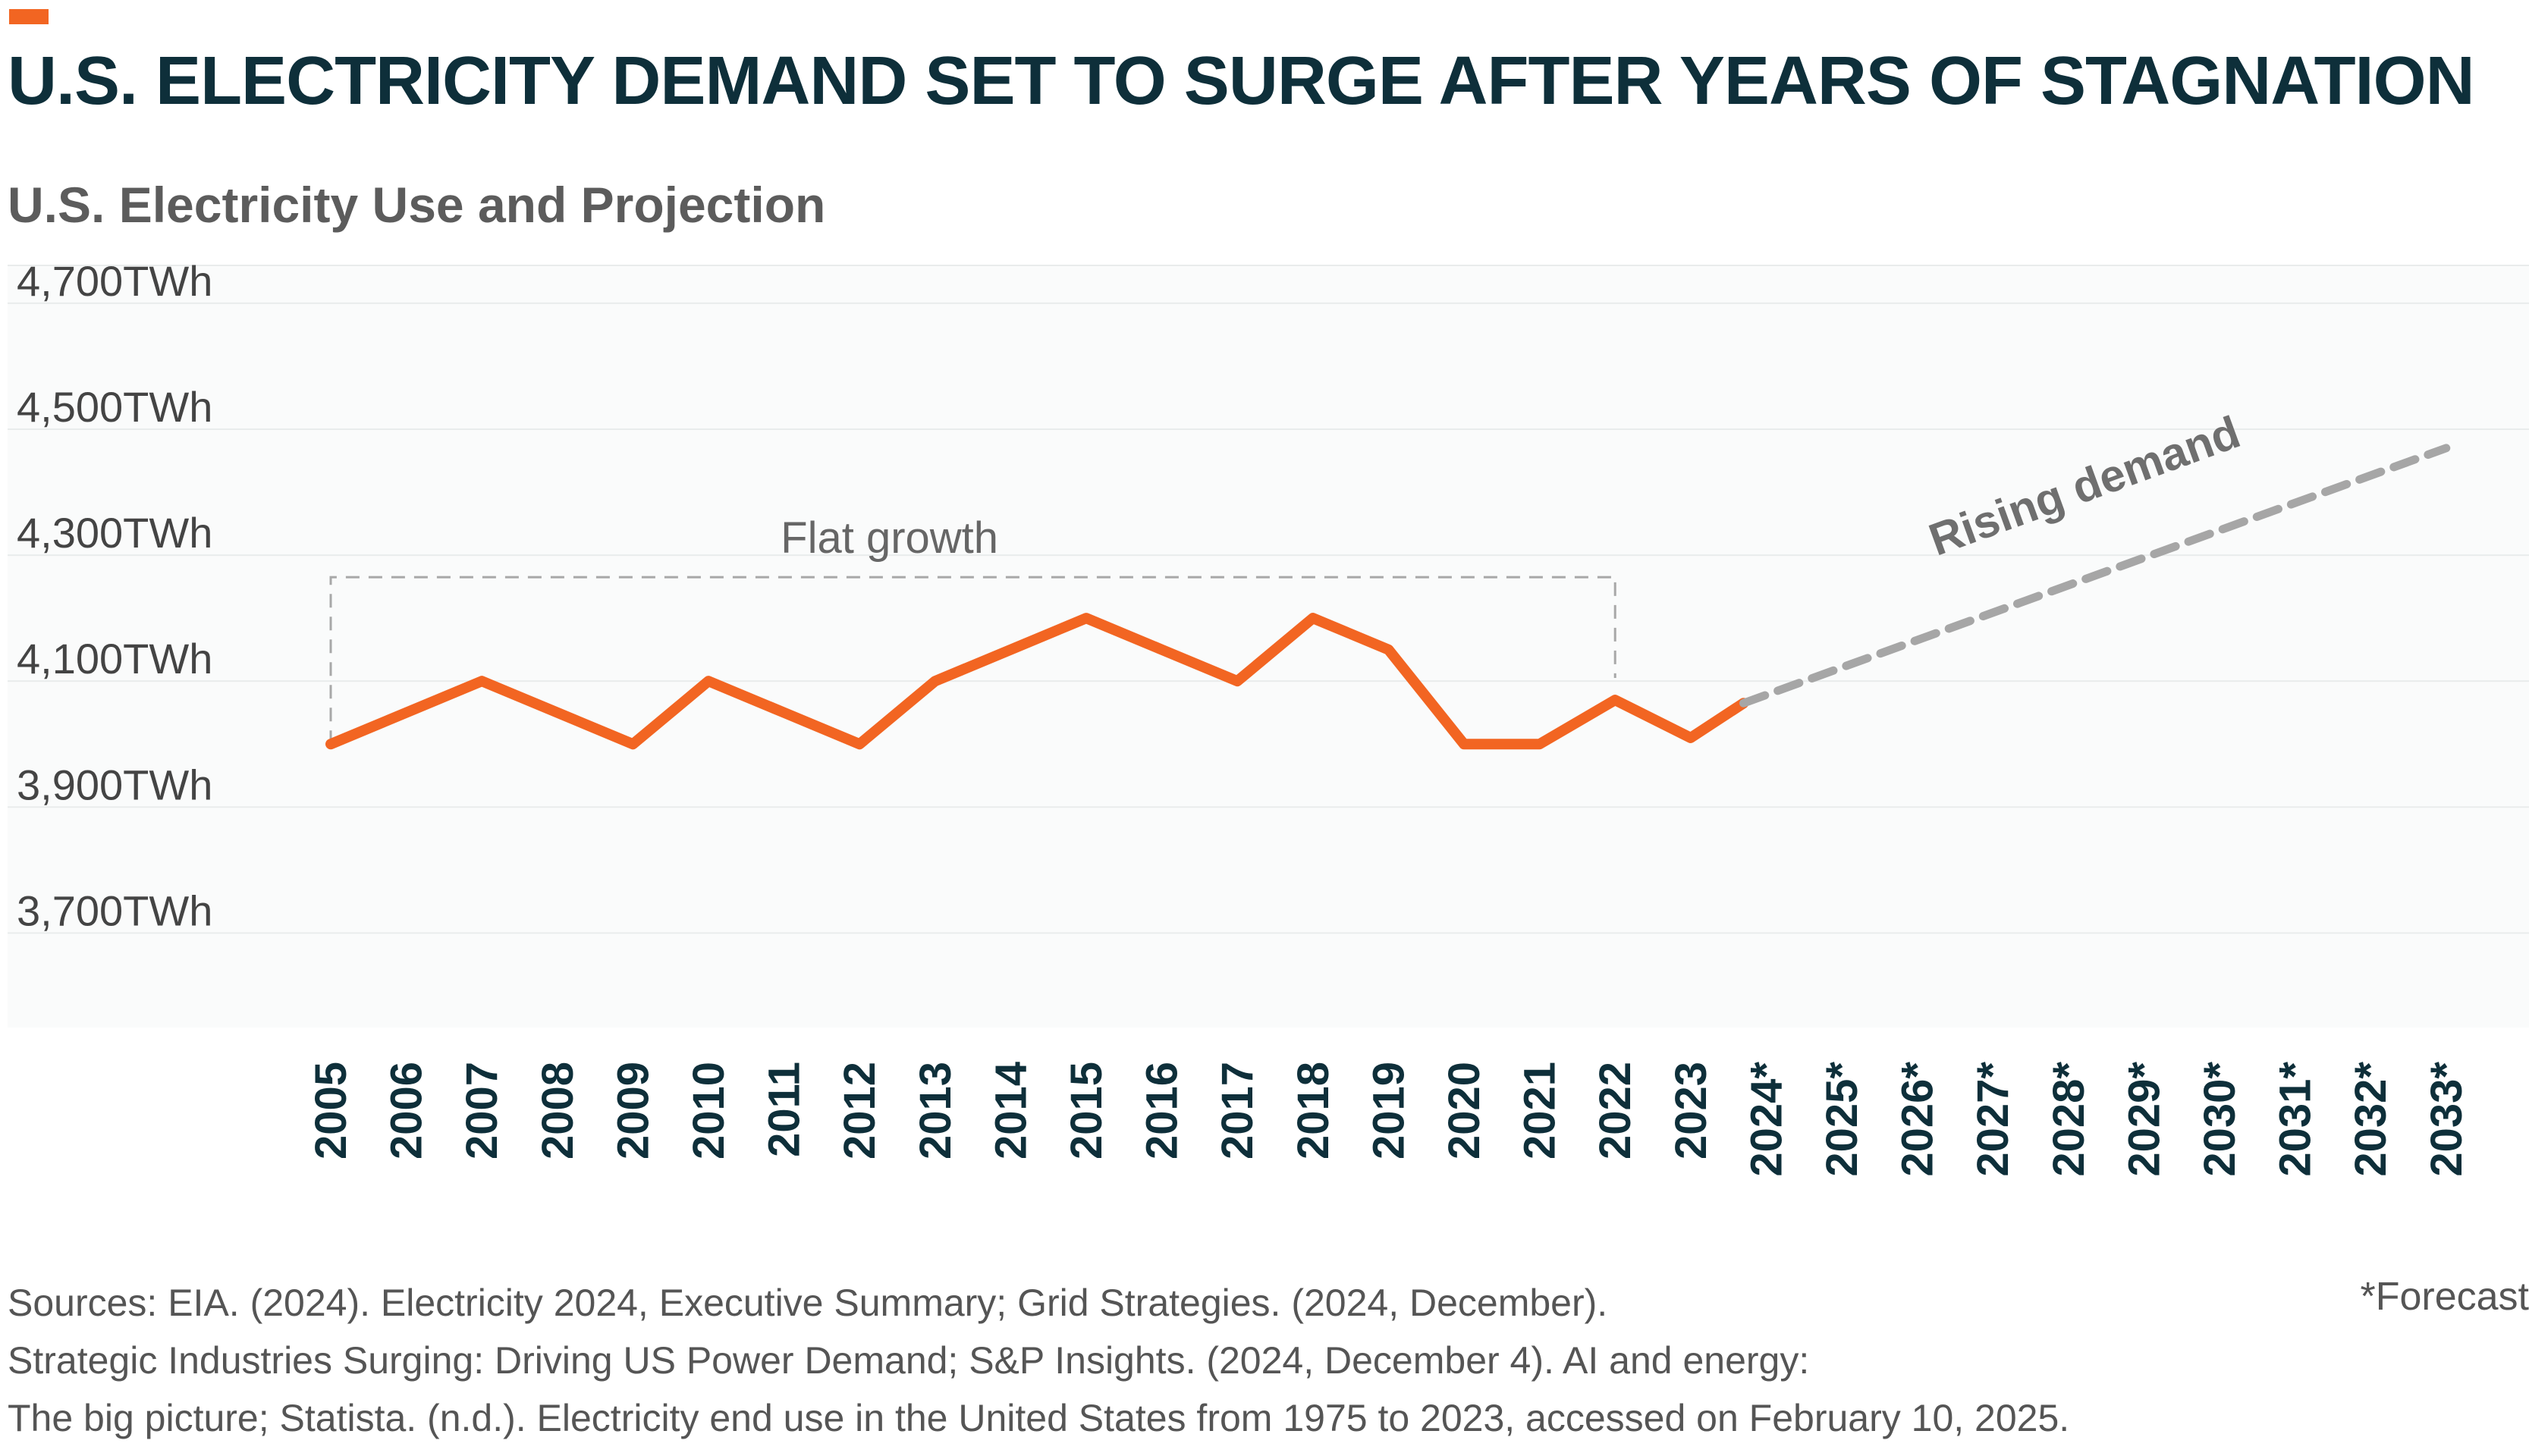 Image resolution: width=2529 pixels, height=1456 pixels. What do you see at coordinates (29, 16) in the screenshot?
I see `title-accent-bar` at bounding box center [29, 16].